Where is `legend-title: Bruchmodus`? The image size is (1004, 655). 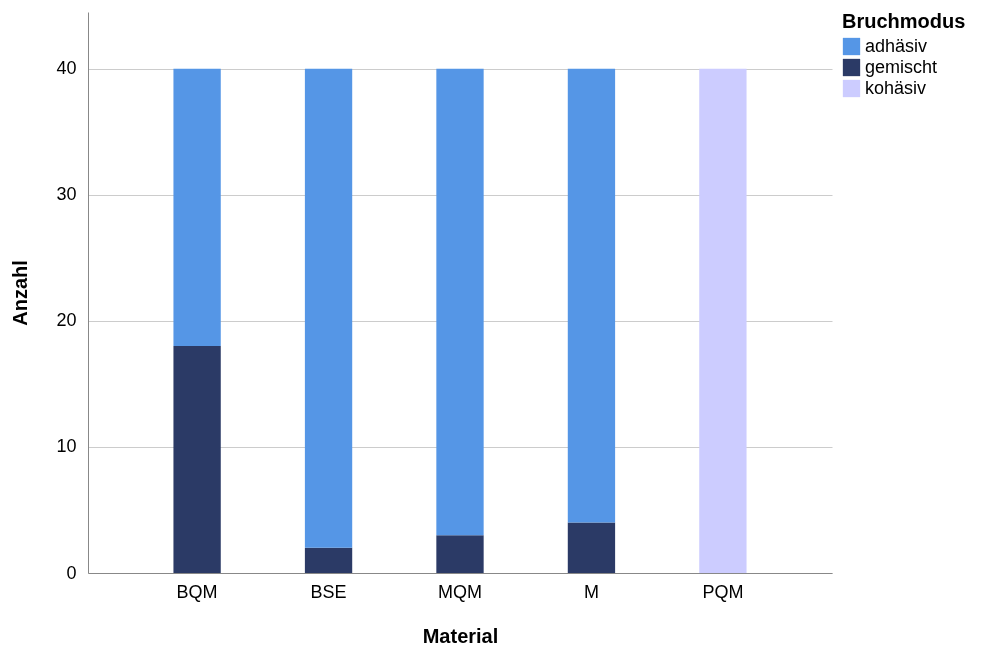
legend-title: Bruchmodus is located at coordinates (904, 21).